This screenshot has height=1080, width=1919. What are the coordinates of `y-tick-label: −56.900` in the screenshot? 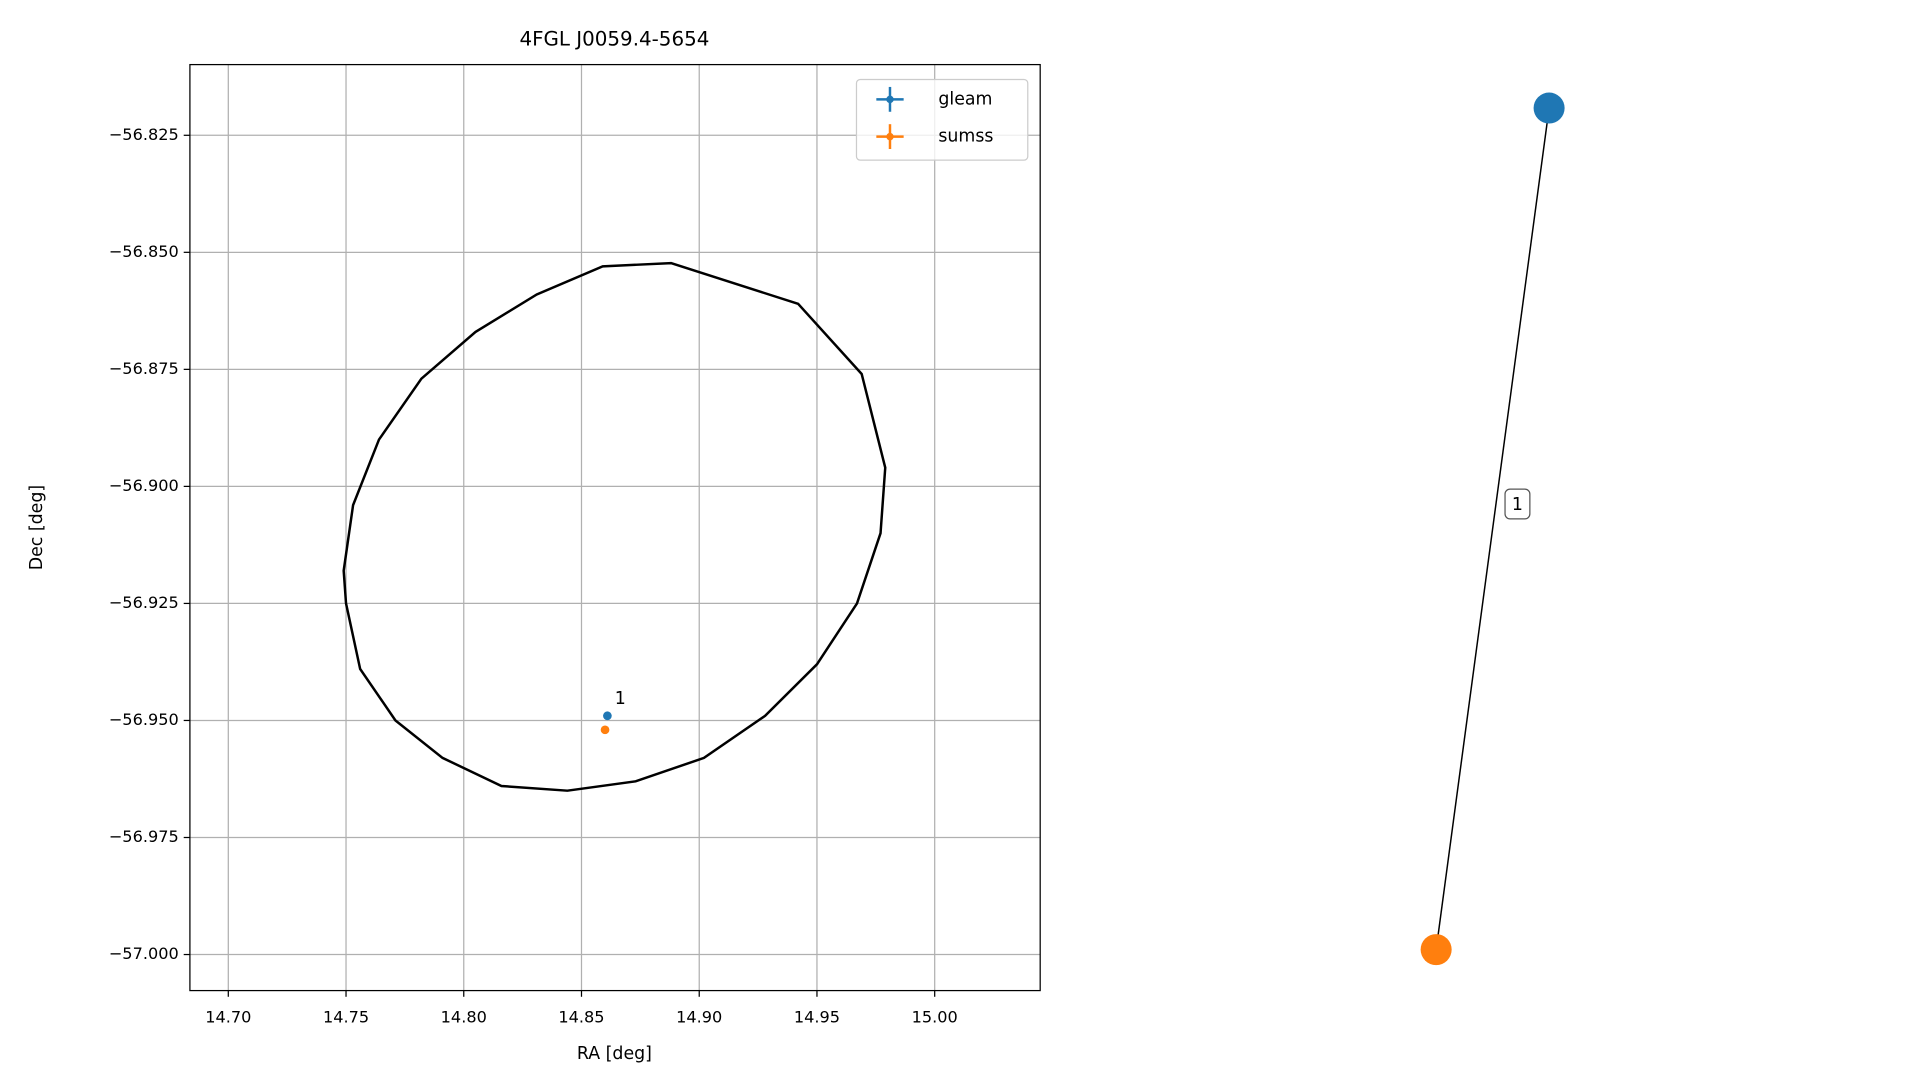 It's located at (144, 485).